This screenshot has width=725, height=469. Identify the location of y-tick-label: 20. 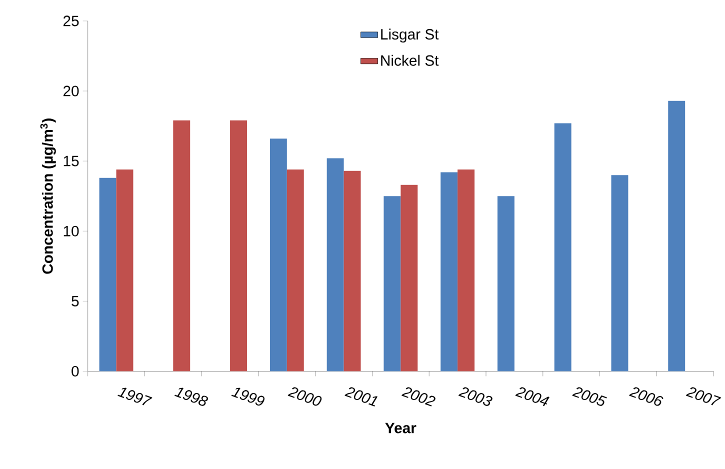
(71, 91).